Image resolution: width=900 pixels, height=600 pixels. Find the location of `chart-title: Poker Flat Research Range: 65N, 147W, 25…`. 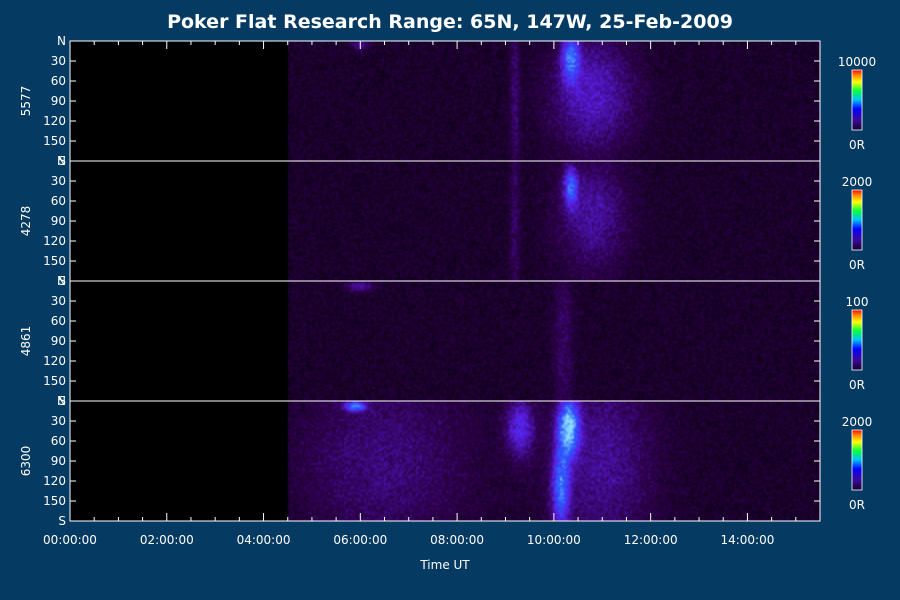

chart-title: Poker Flat Research Range: 65N, 147W, 25… is located at coordinates (450, 22).